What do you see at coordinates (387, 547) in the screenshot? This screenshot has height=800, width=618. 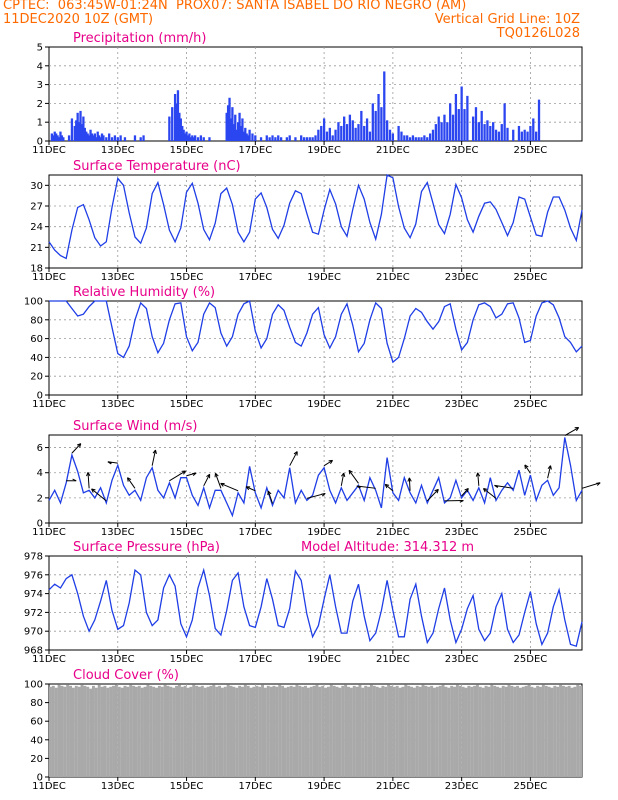 I see `pressure-annotation: Model Altitude: 314.312 m` at bounding box center [387, 547].